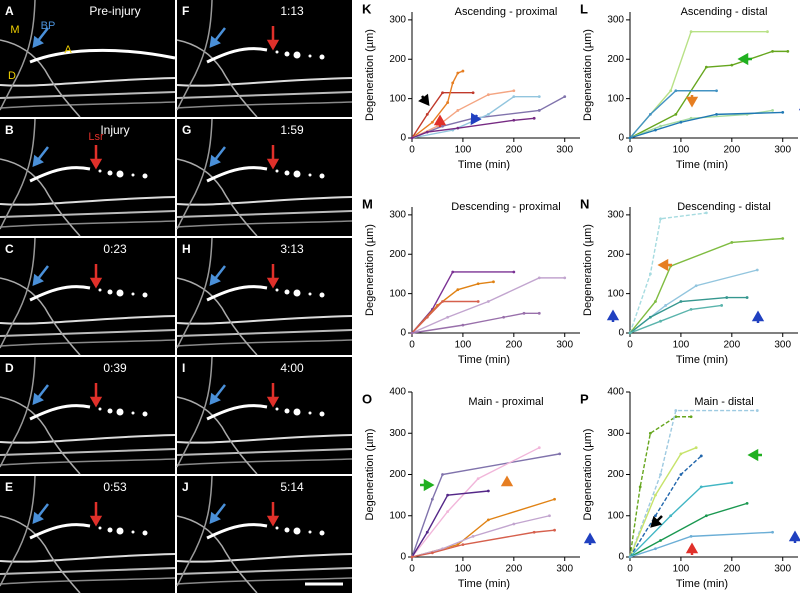 This screenshot has height=594, width=800. I want to click on chart-title: Main - distal, so click(723, 402).